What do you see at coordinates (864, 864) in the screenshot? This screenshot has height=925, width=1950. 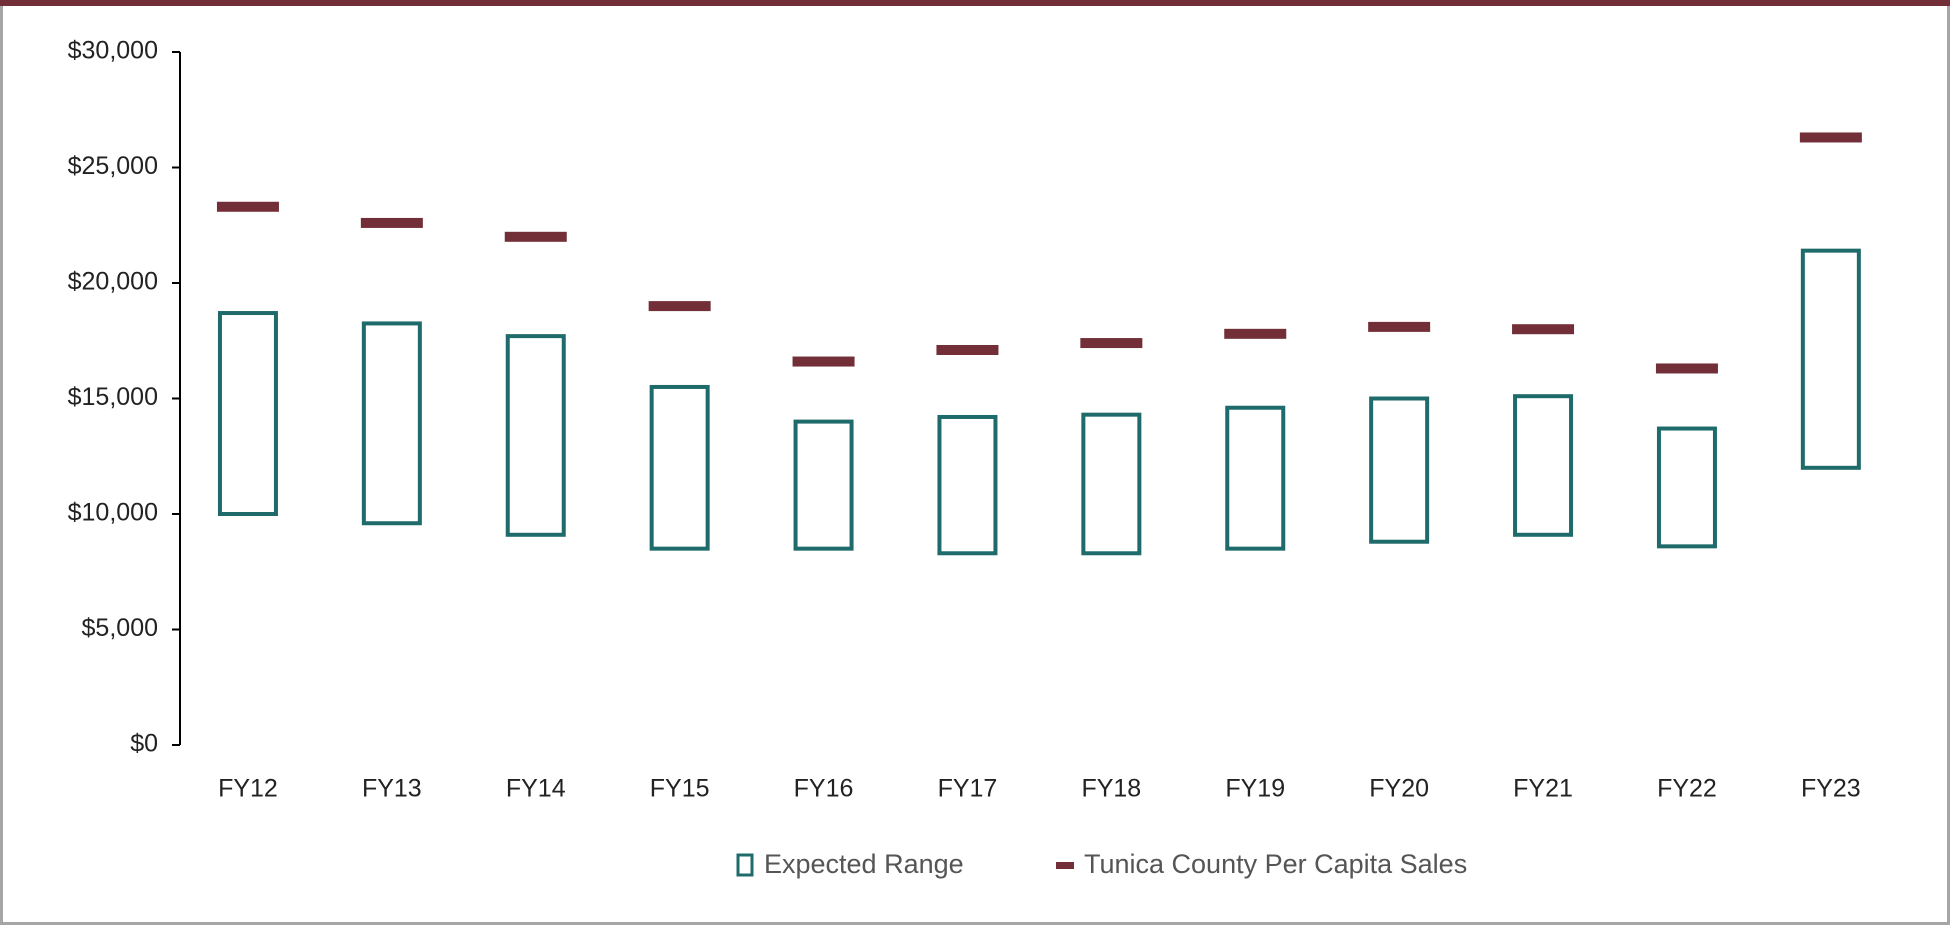 I see `legend-label: Expected Range` at bounding box center [864, 864].